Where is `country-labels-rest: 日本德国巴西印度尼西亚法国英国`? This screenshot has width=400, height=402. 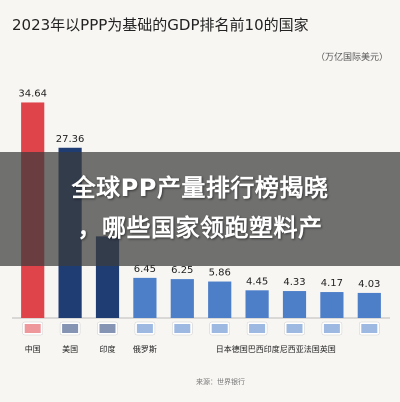 country-labels-rest: 日本德国巴西印度尼西亚法国英国 is located at coordinates (276, 349).